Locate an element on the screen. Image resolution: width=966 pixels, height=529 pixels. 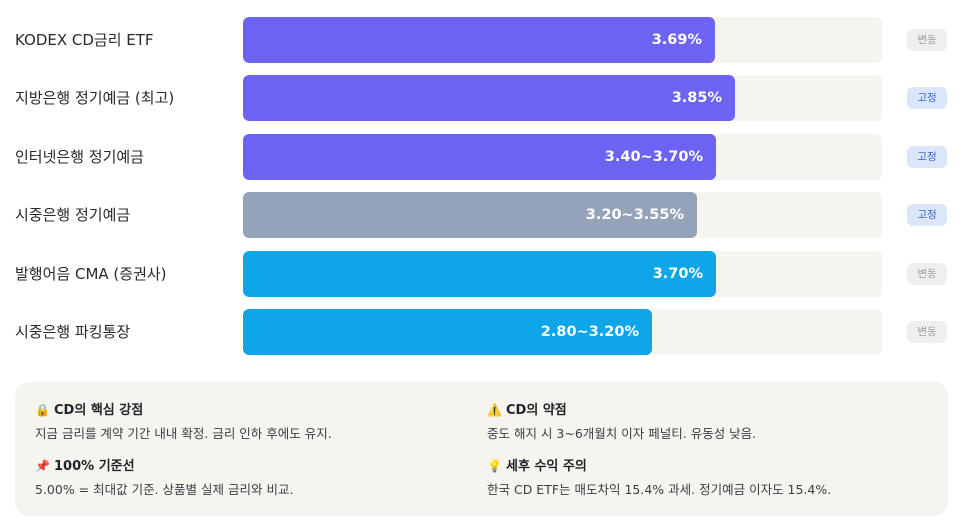
note-title: 🔒 CD의 핵심 강점 is located at coordinates (250, 410).